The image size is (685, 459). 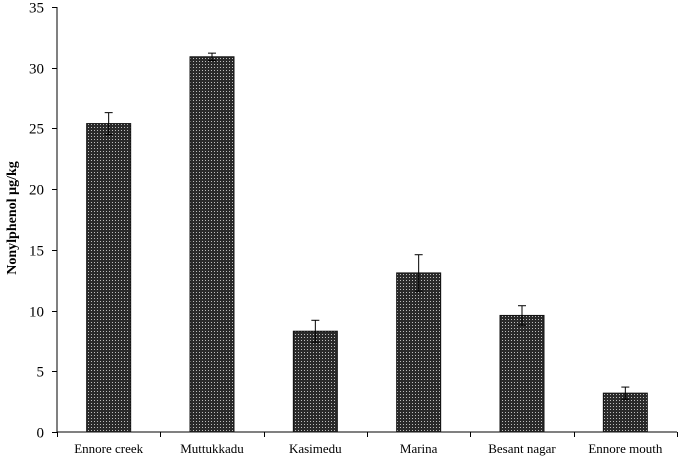 What do you see at coordinates (36, 191) in the screenshot?
I see `y-tick-label: 20` at bounding box center [36, 191].